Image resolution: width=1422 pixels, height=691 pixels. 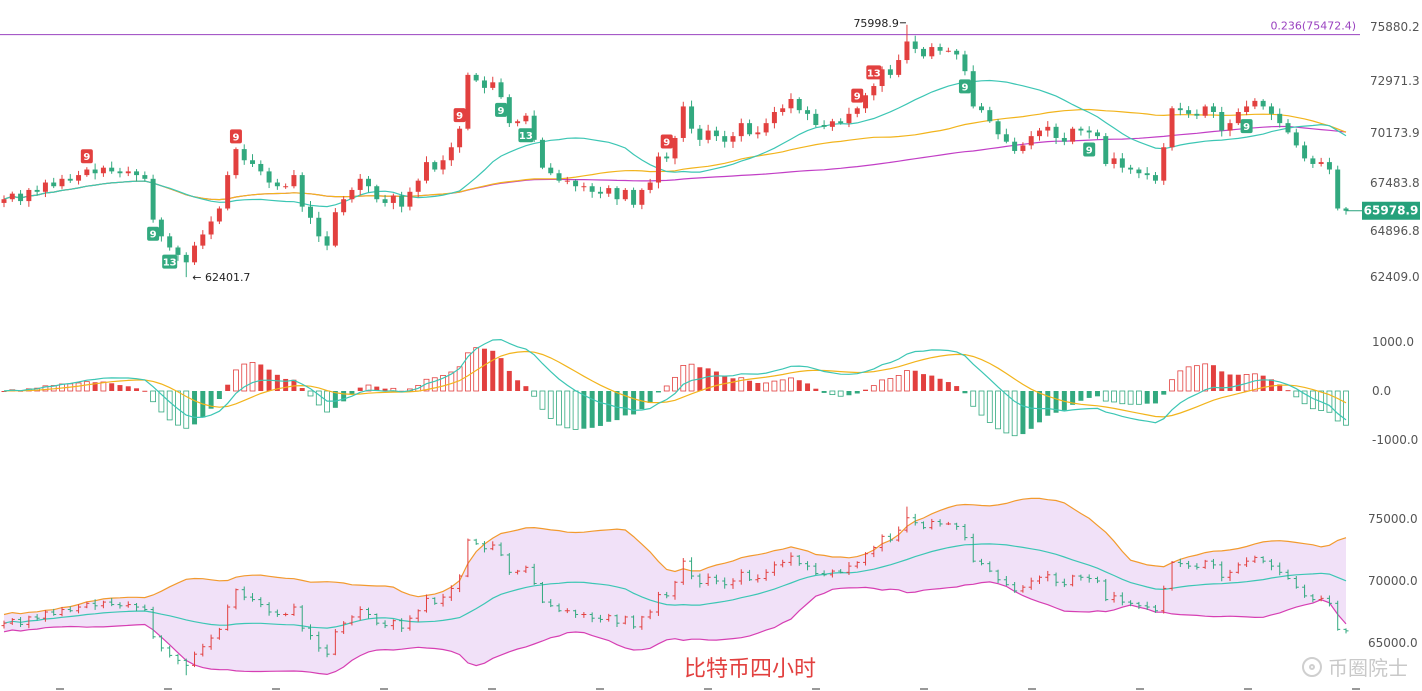 I want to click on fib-level-label: 0.236(75472.4), so click(x=1313, y=26).